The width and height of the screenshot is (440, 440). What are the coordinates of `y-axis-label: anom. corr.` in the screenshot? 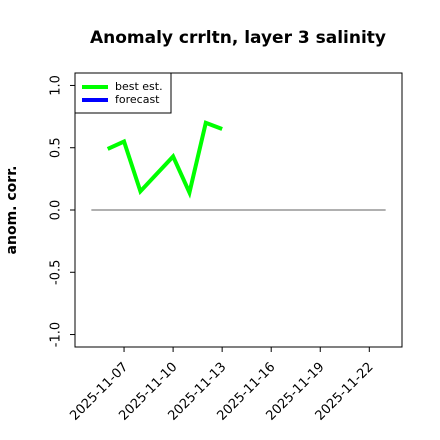 It's located at (12, 210).